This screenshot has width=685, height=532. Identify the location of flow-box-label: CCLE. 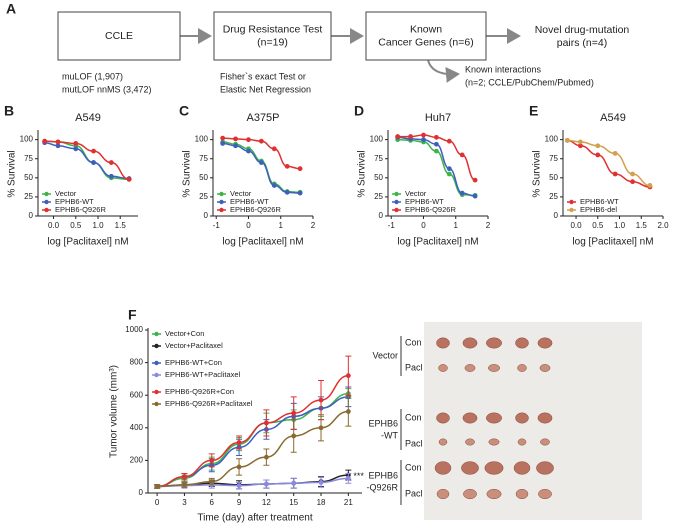
(119, 36).